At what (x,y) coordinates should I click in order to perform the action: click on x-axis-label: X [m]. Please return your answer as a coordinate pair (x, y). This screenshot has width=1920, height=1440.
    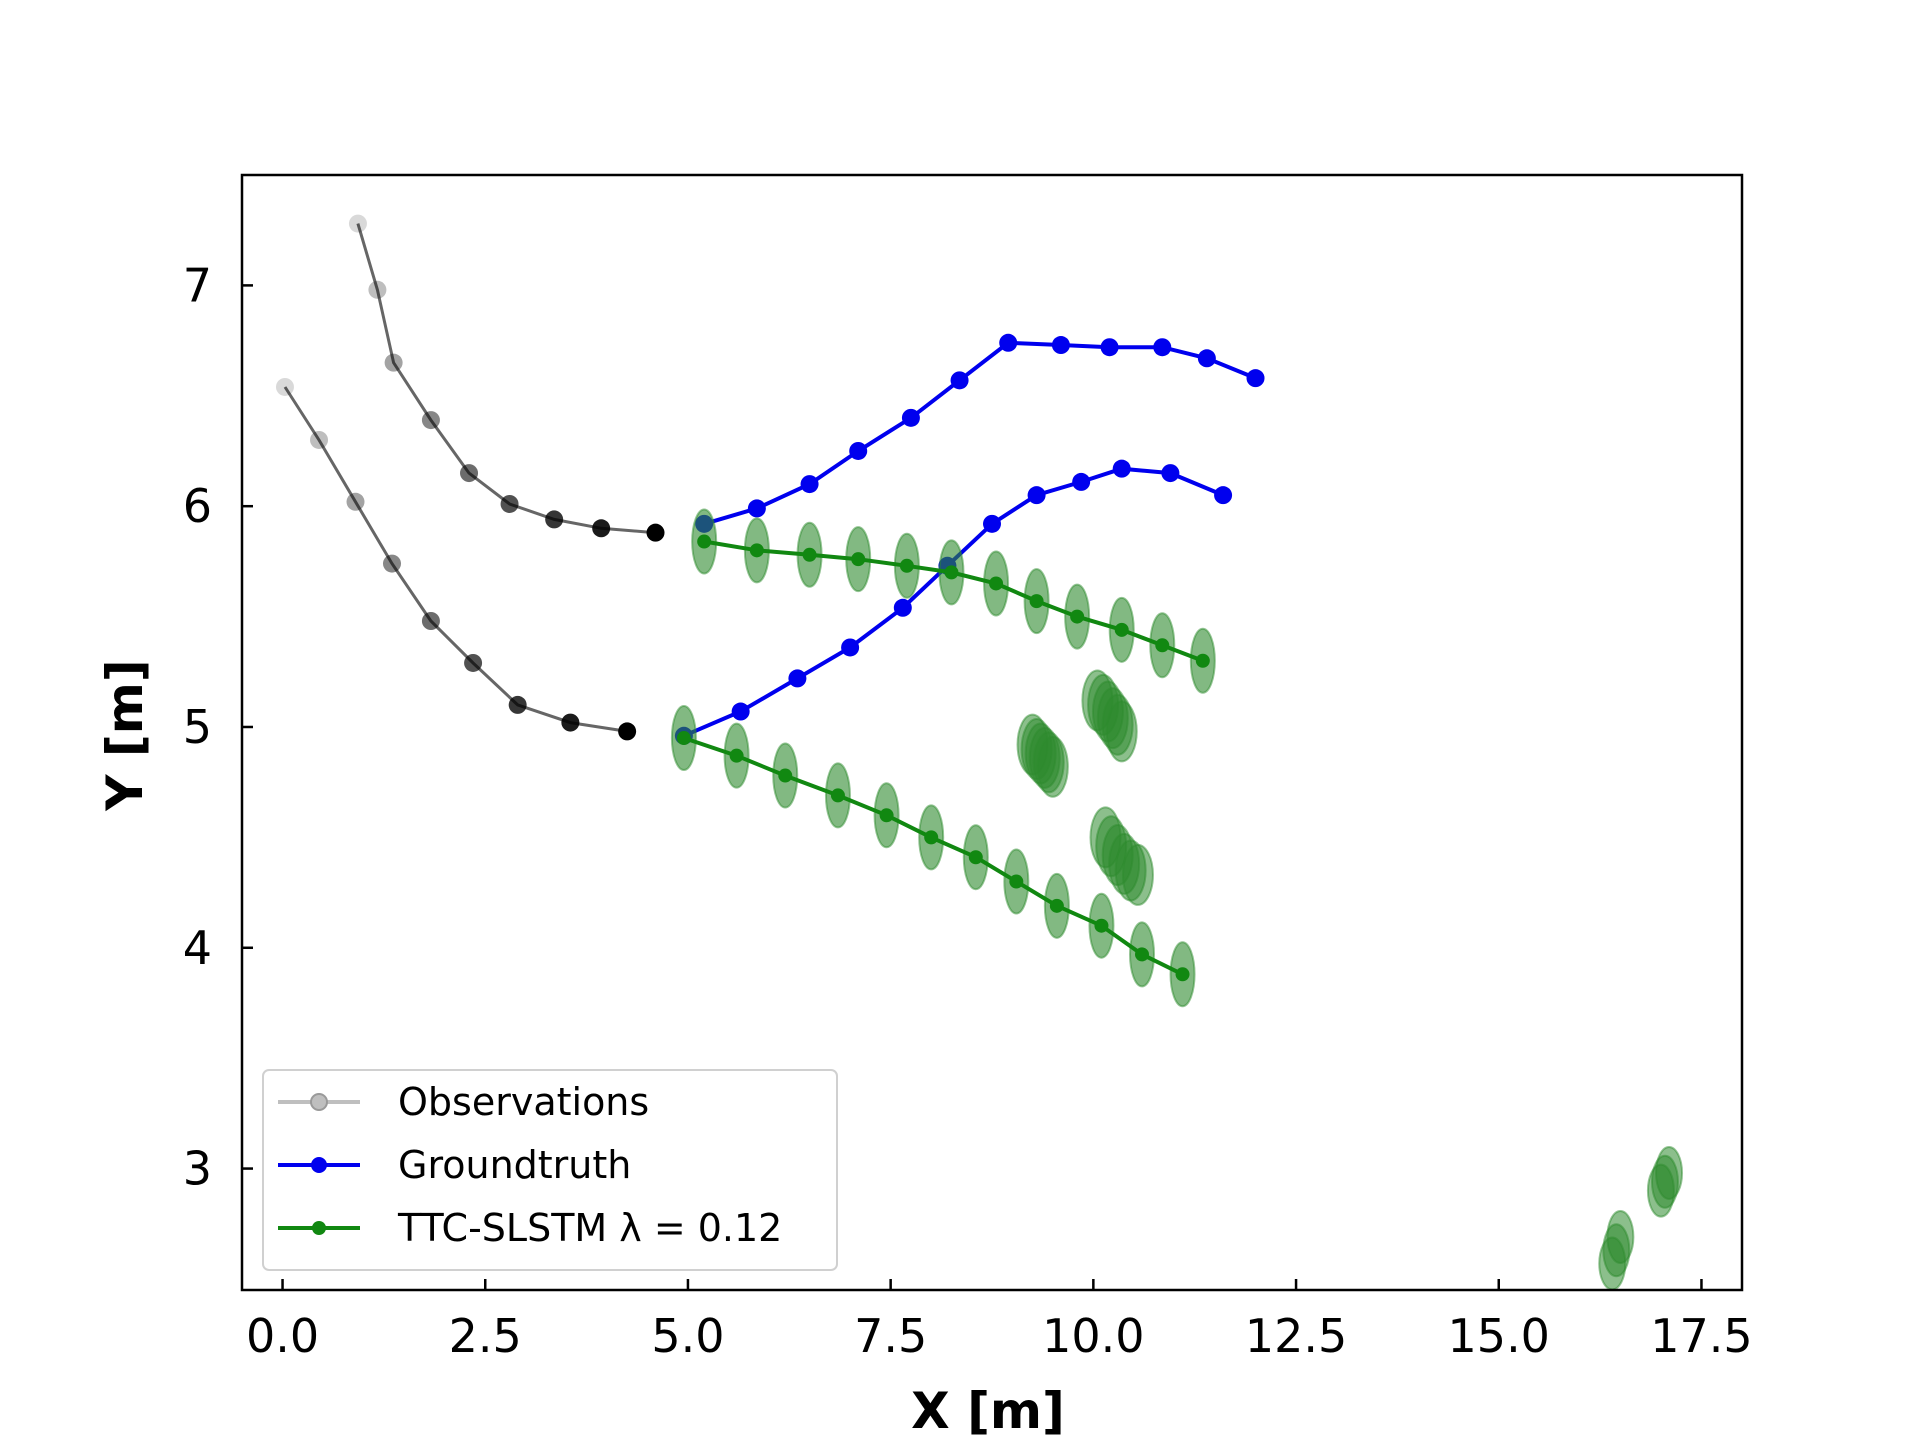
    Looking at the image, I should click on (988, 1411).